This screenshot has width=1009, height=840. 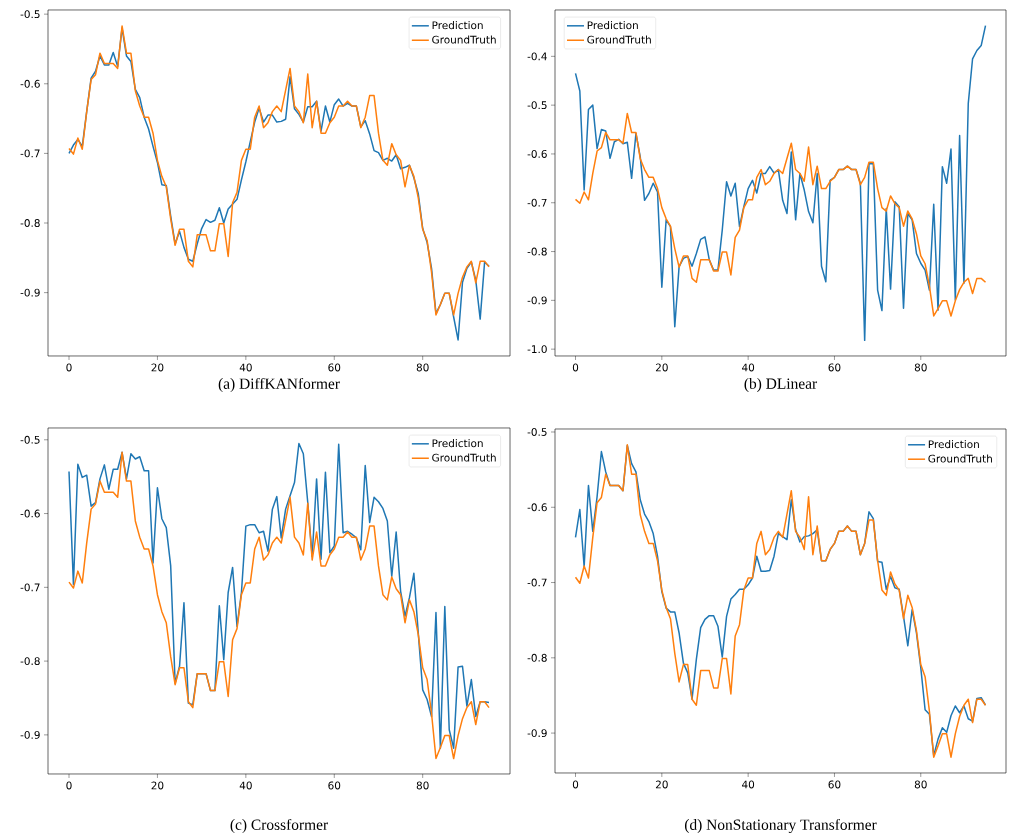 What do you see at coordinates (537, 56) in the screenshot?
I see `y-tick-label: -0.4` at bounding box center [537, 56].